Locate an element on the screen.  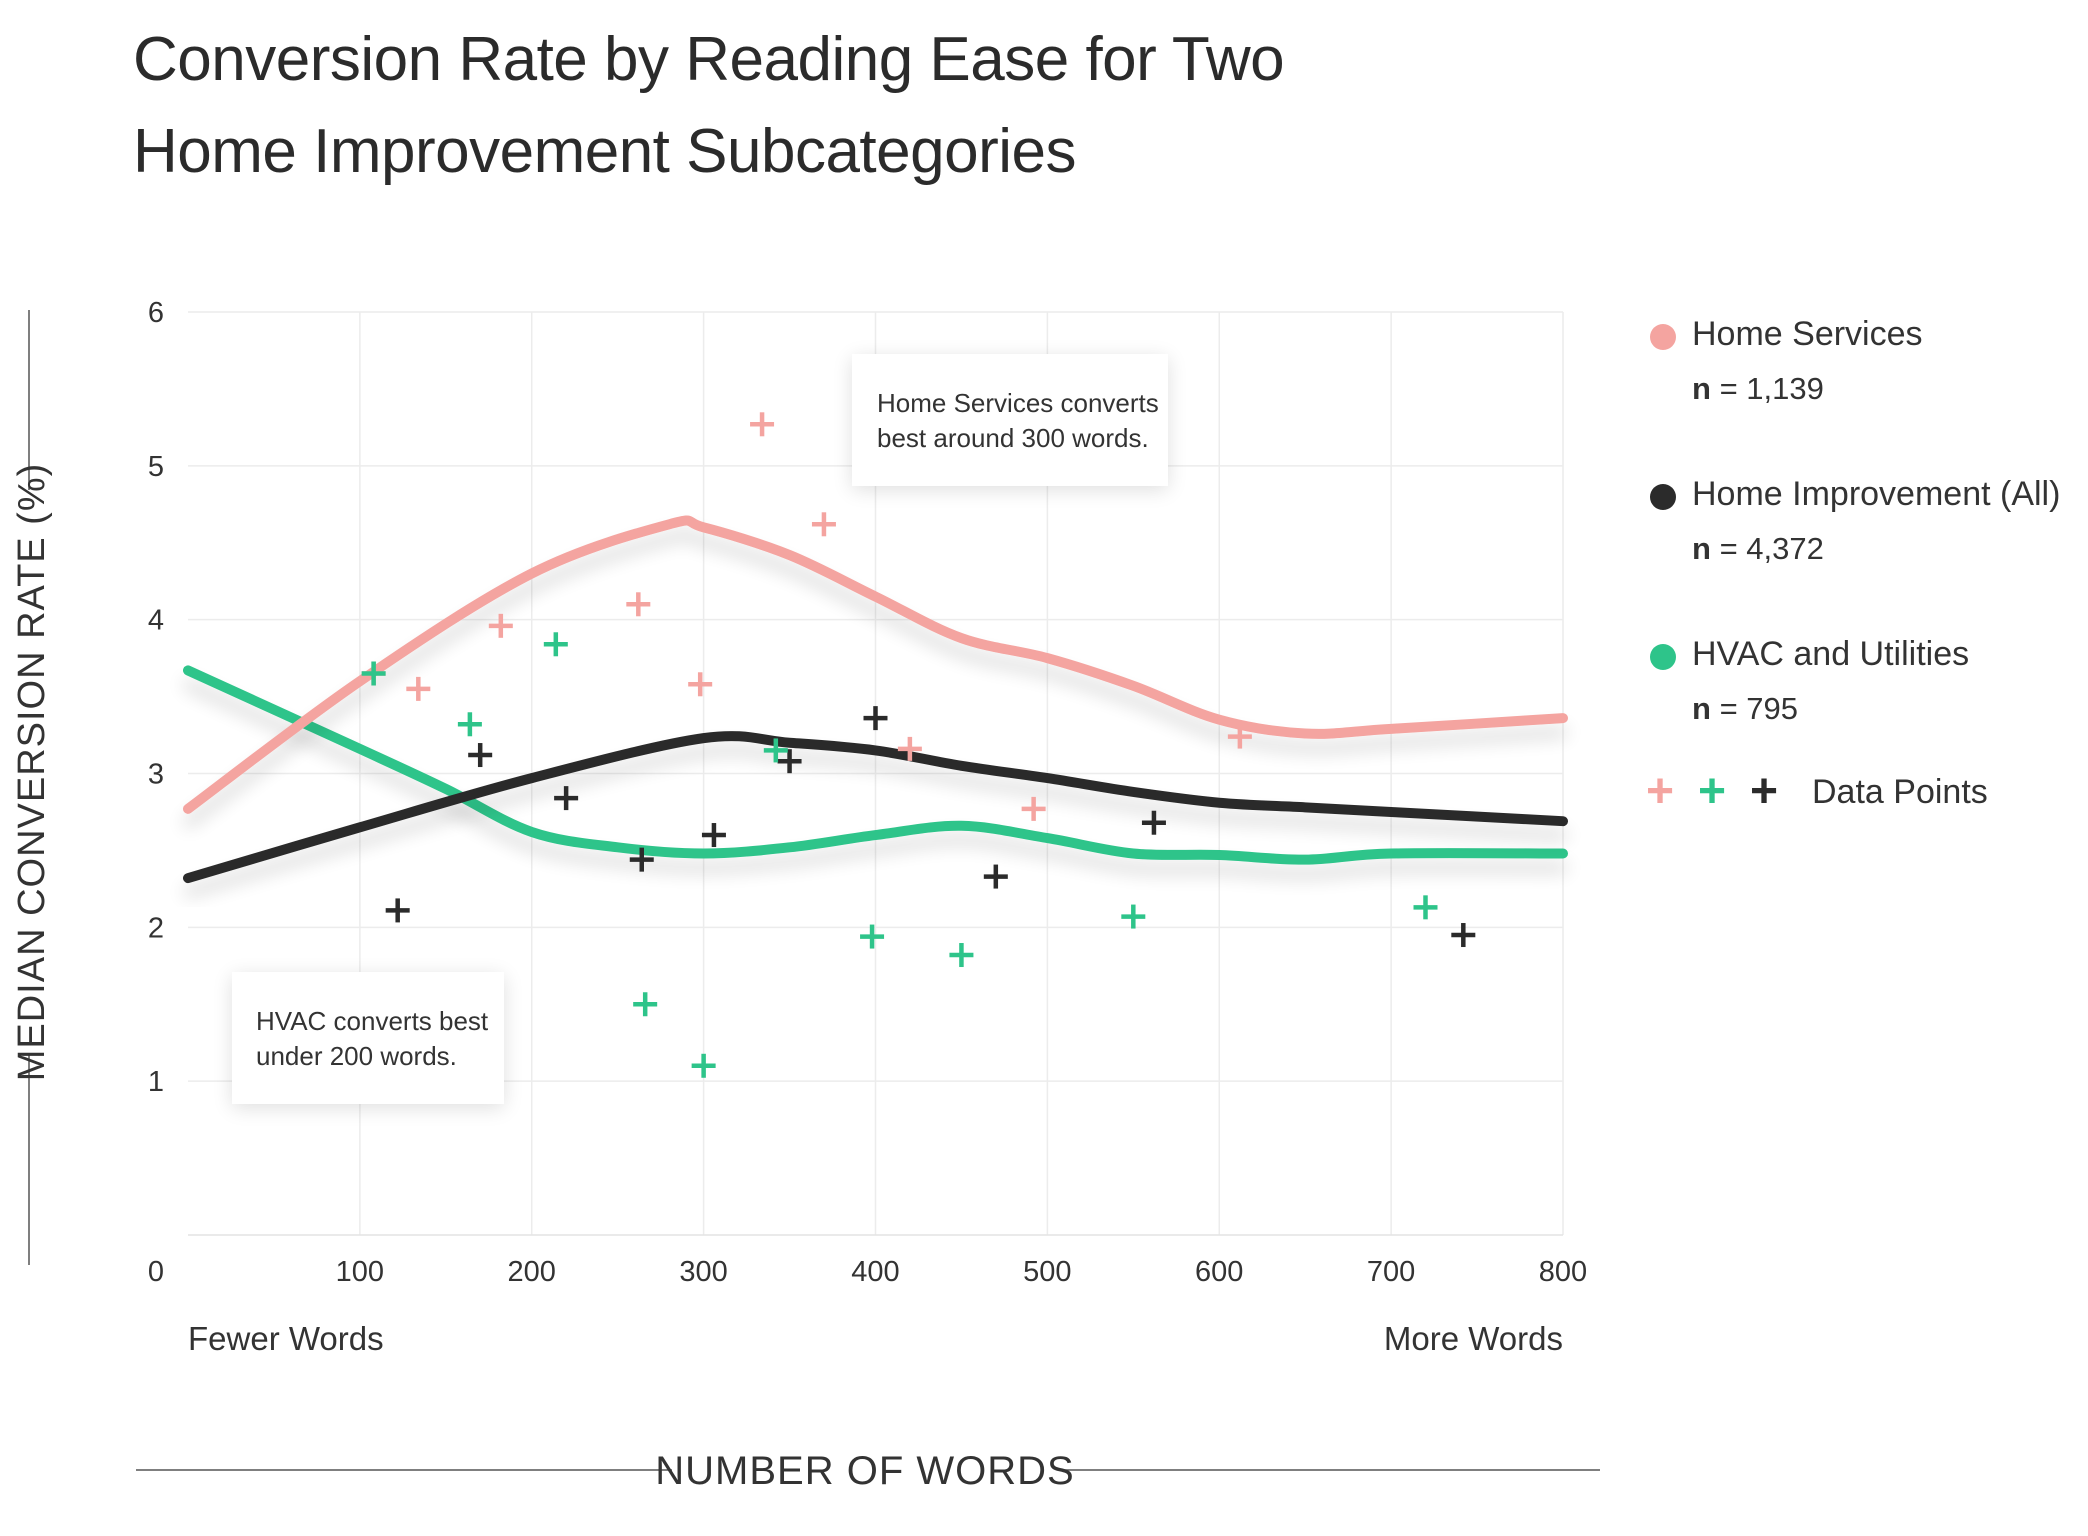
legend-count: n = 1,139 is located at coordinates (1758, 388).